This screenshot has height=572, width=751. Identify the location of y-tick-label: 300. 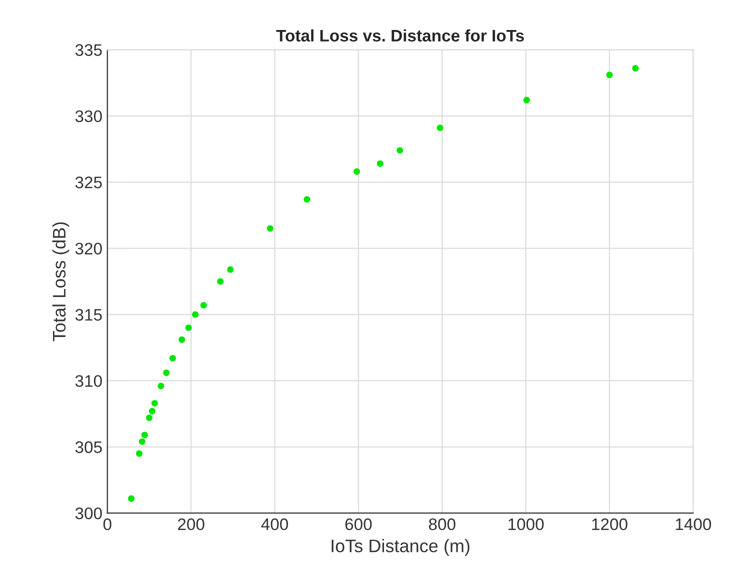
(88, 513).